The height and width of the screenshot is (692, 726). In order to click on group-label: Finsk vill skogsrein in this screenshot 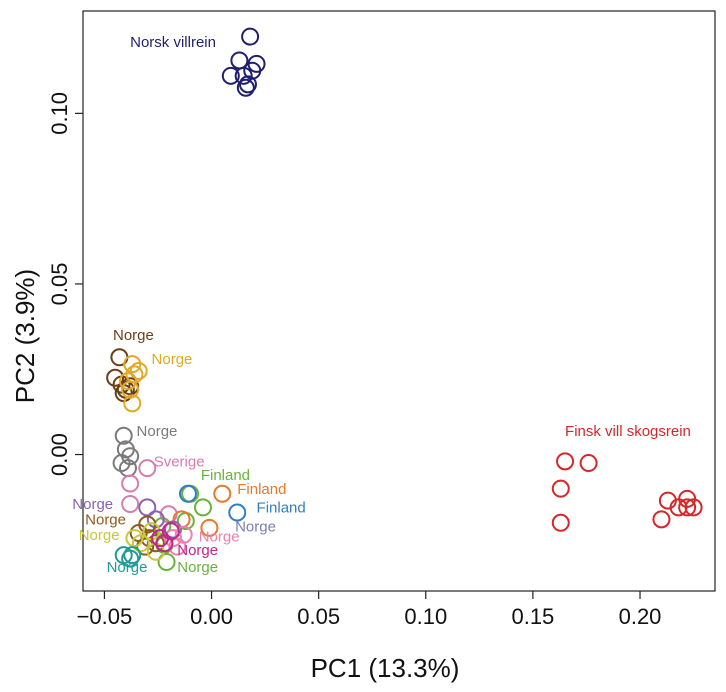, I will do `click(628, 431)`.